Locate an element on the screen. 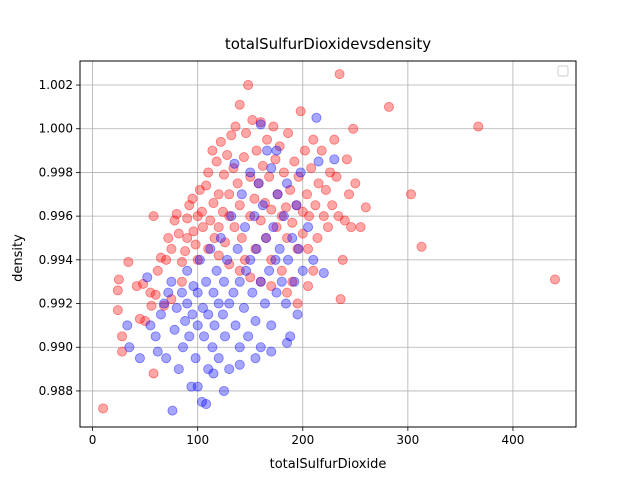 The height and width of the screenshot is (484, 640). y-tick-label: 0.994 is located at coordinates (56, 260).